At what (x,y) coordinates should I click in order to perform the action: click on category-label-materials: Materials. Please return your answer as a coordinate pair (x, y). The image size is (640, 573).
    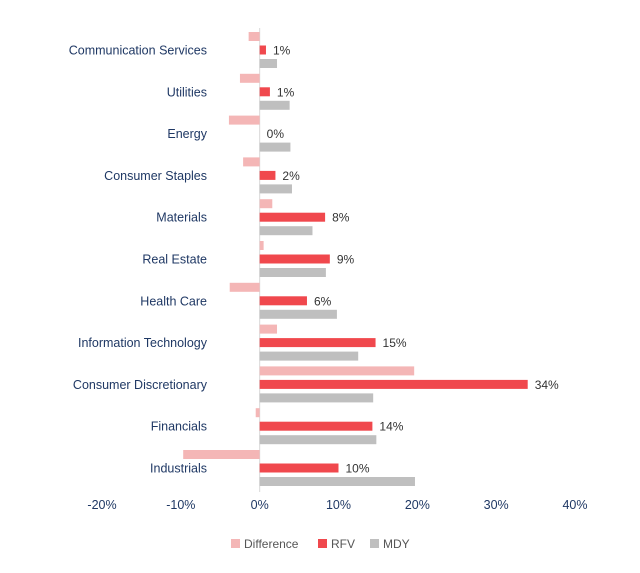
    Looking at the image, I should click on (181, 218).